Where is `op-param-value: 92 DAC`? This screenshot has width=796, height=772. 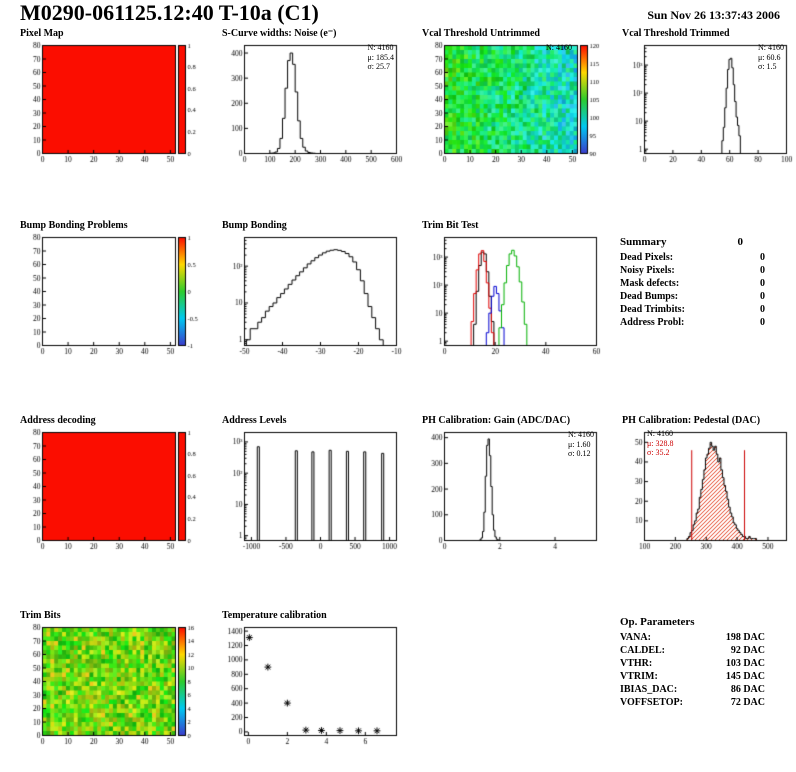 op-param-value: 92 DAC is located at coordinates (747, 650).